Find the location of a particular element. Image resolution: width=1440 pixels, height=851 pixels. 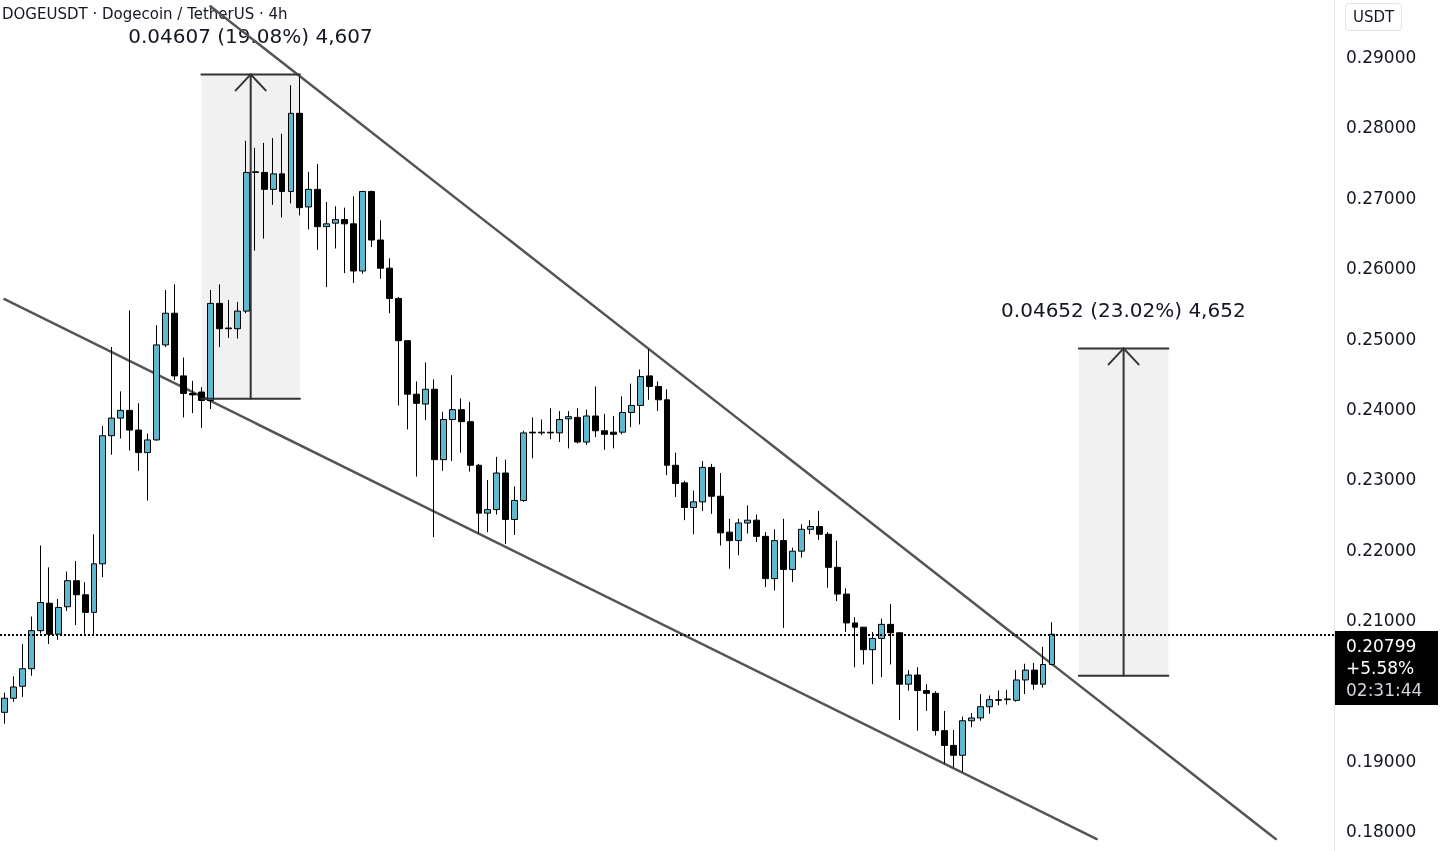

y-tick-label: 0.28000 is located at coordinates (1381, 127).